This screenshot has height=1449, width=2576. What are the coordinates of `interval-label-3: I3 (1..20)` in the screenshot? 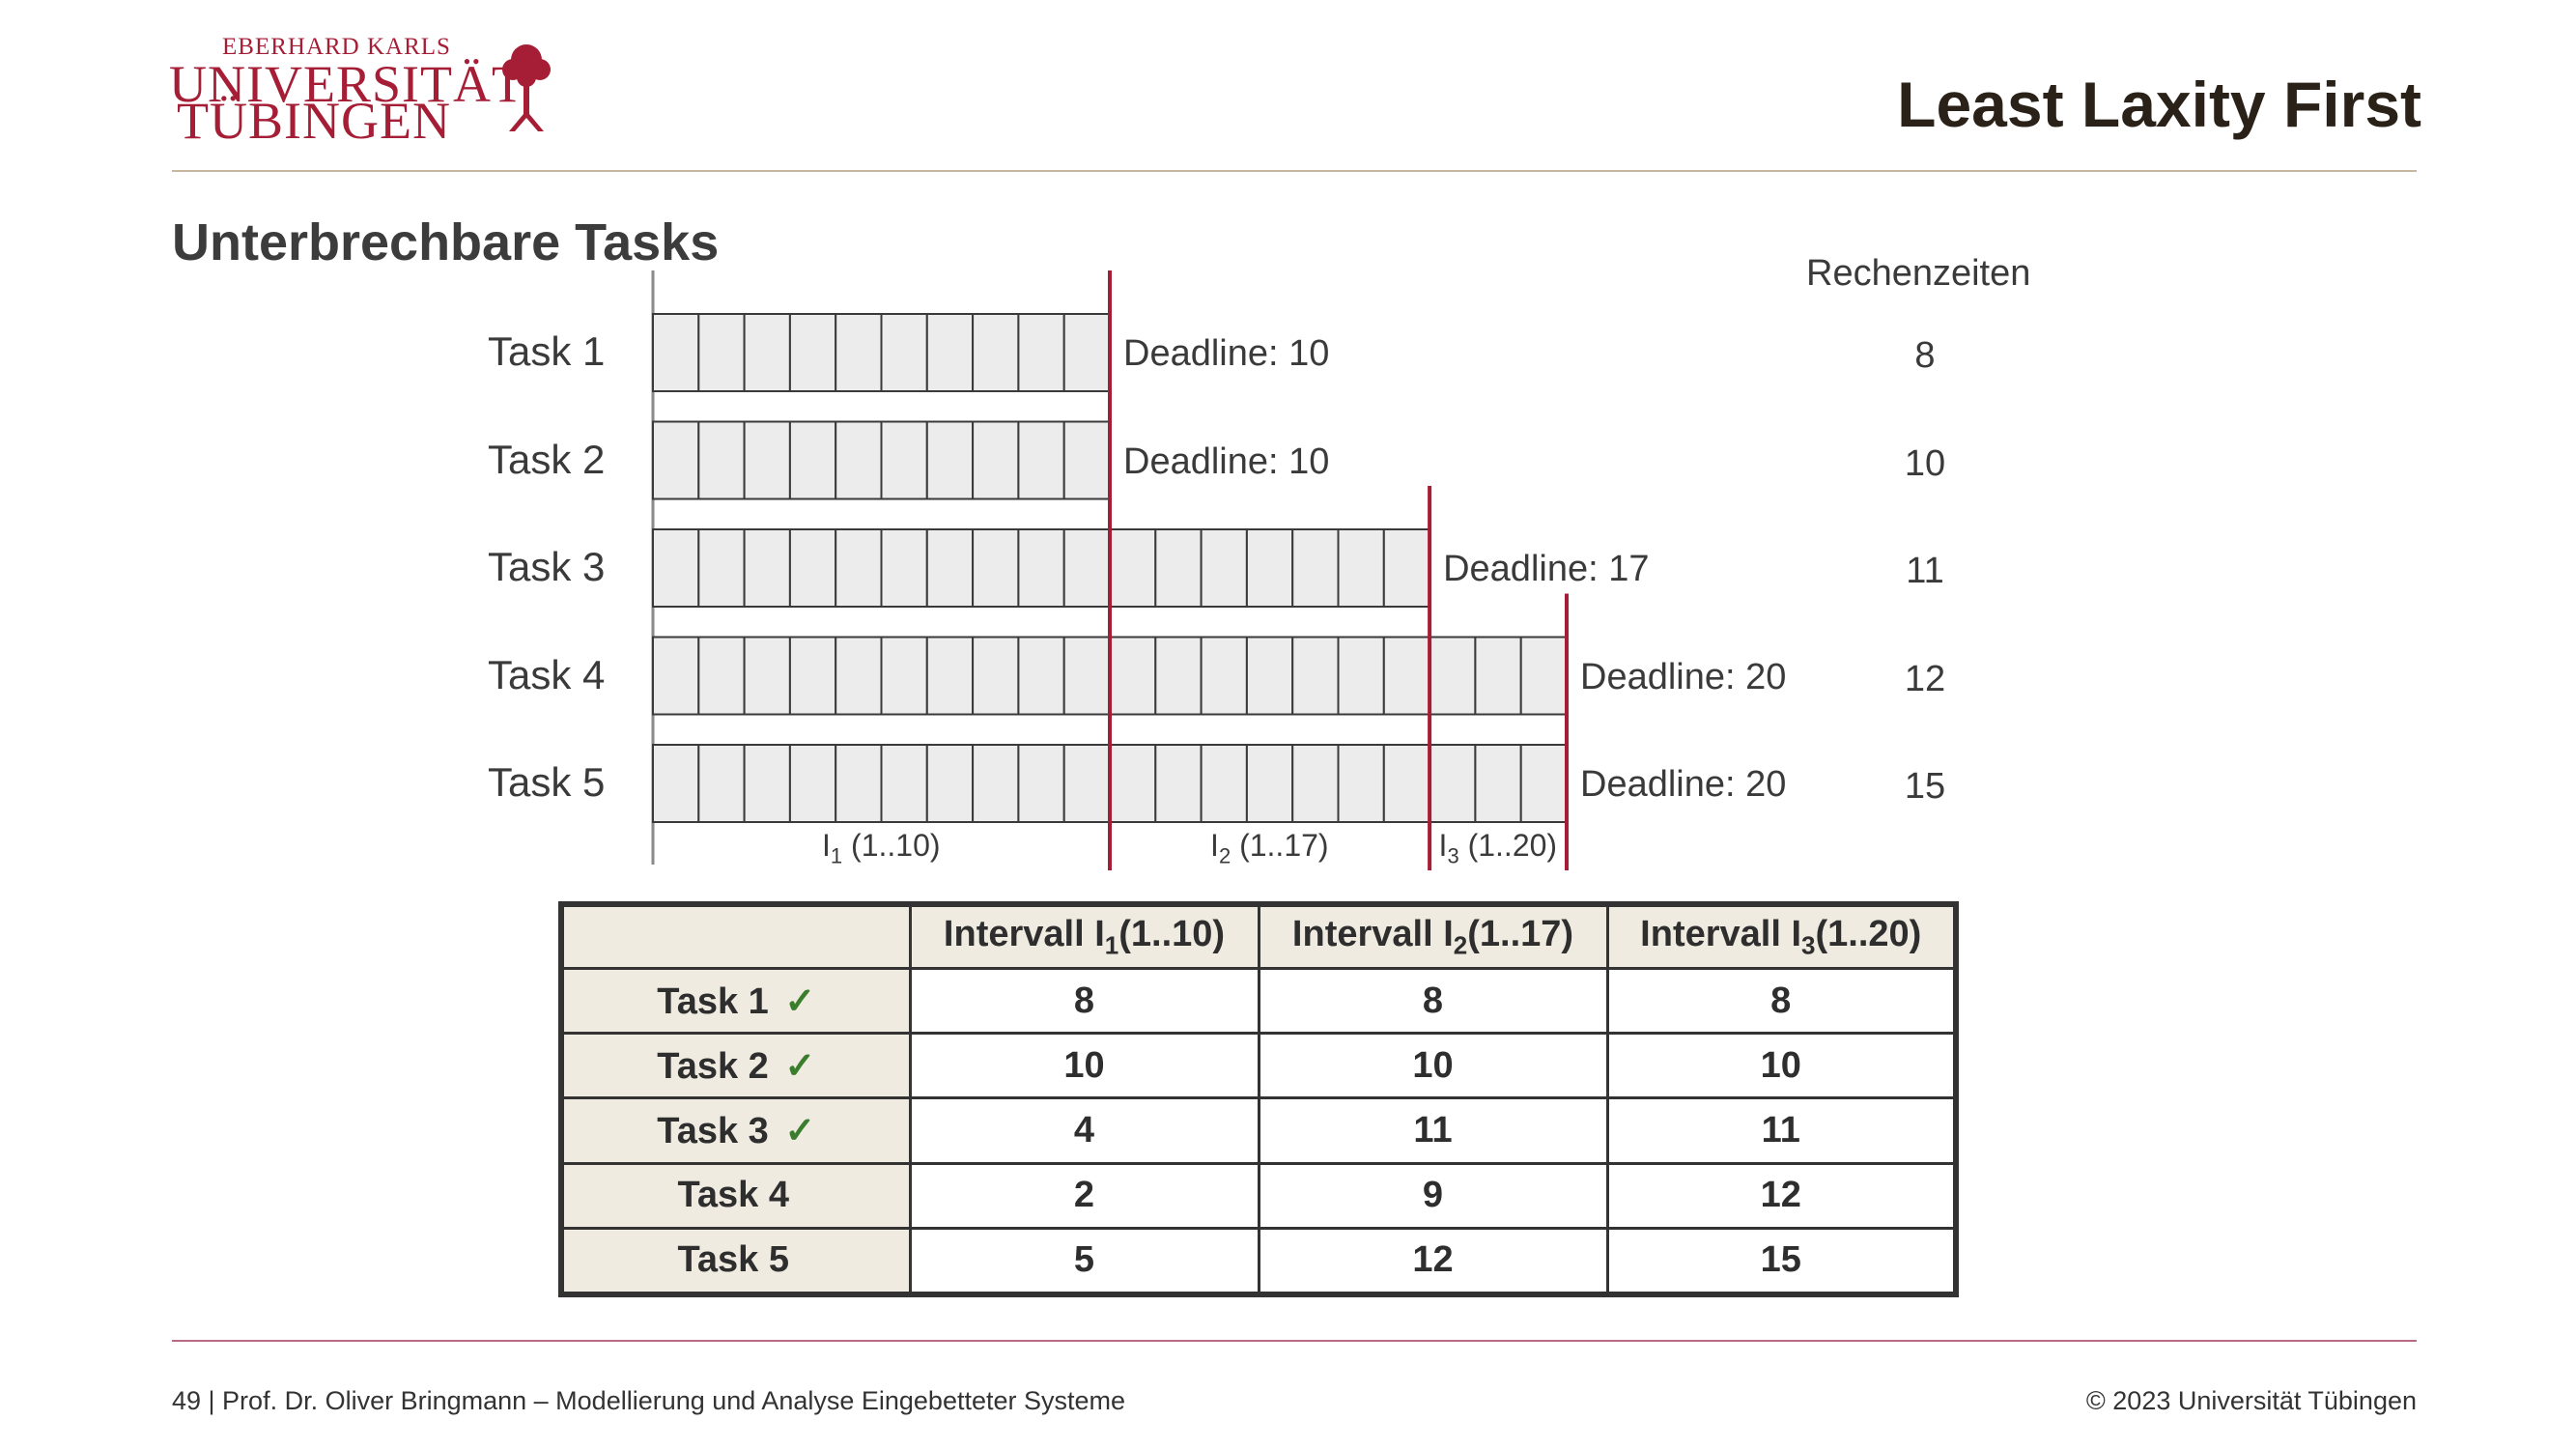 It's located at (1498, 848).